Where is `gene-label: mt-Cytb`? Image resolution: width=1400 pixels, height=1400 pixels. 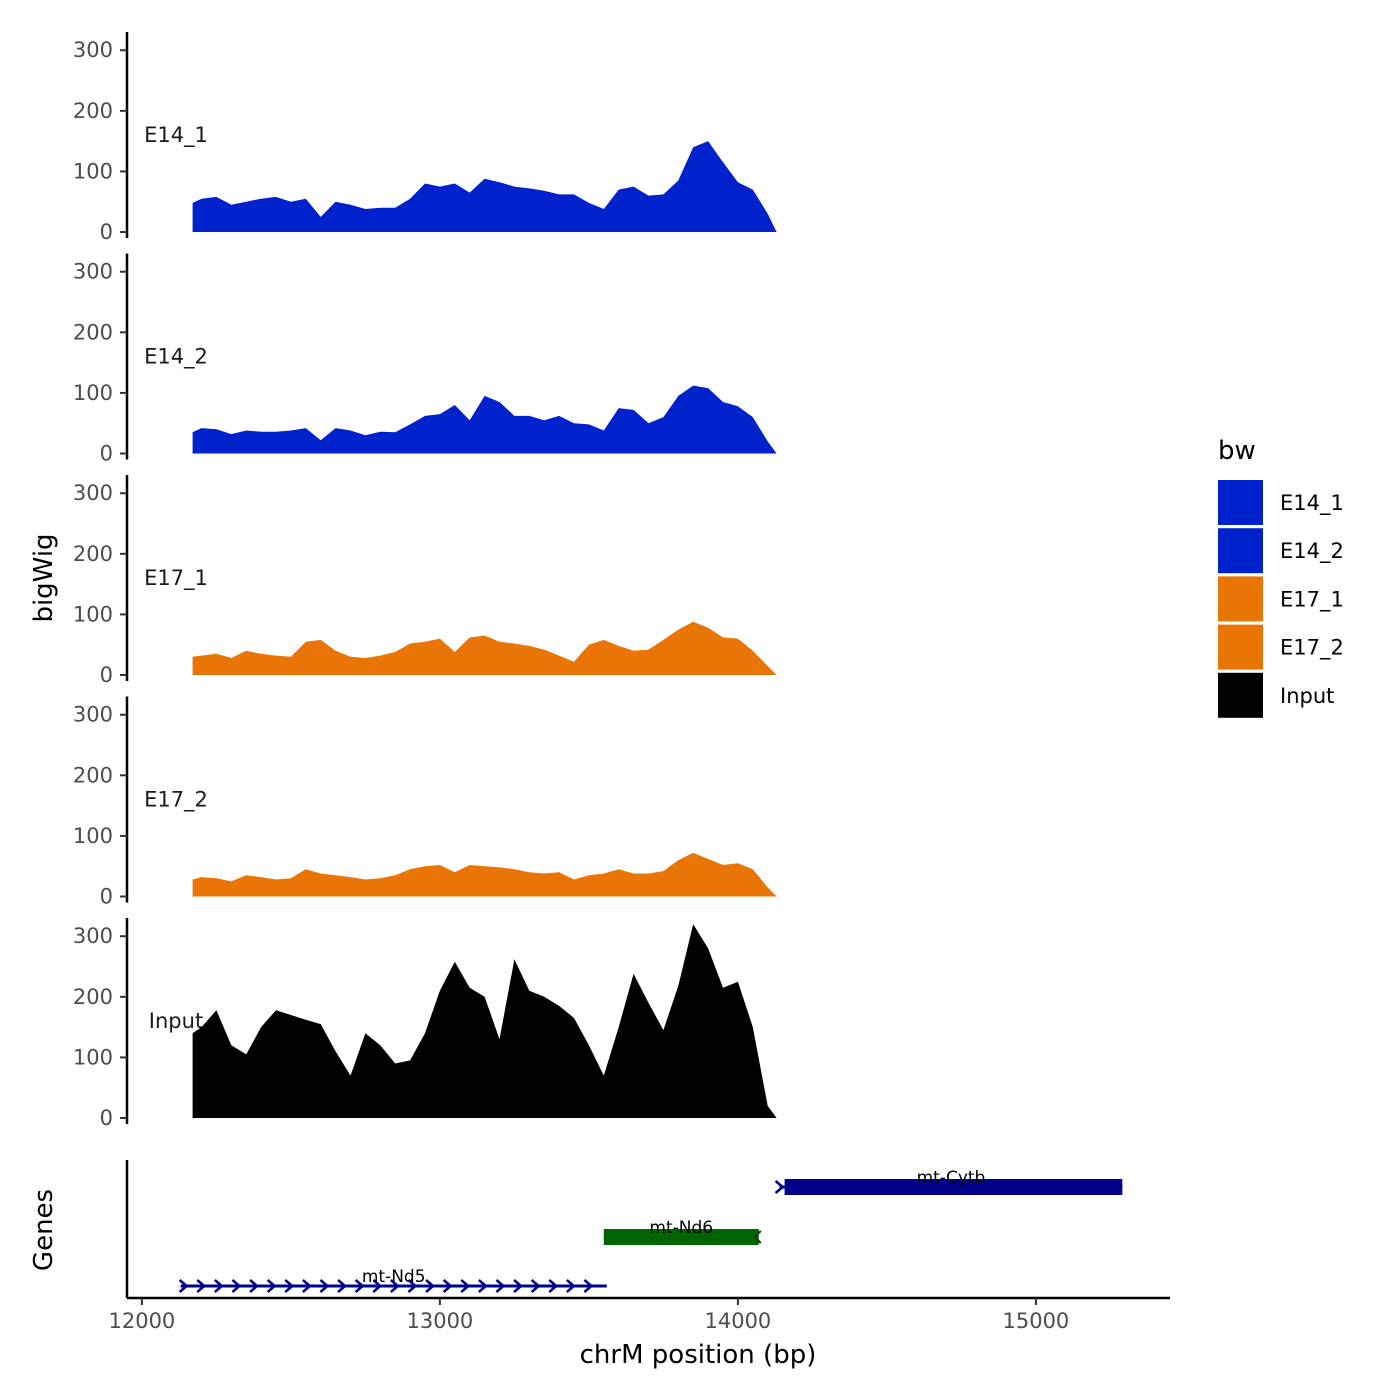
gene-label: mt-Cytb is located at coordinates (951, 1178).